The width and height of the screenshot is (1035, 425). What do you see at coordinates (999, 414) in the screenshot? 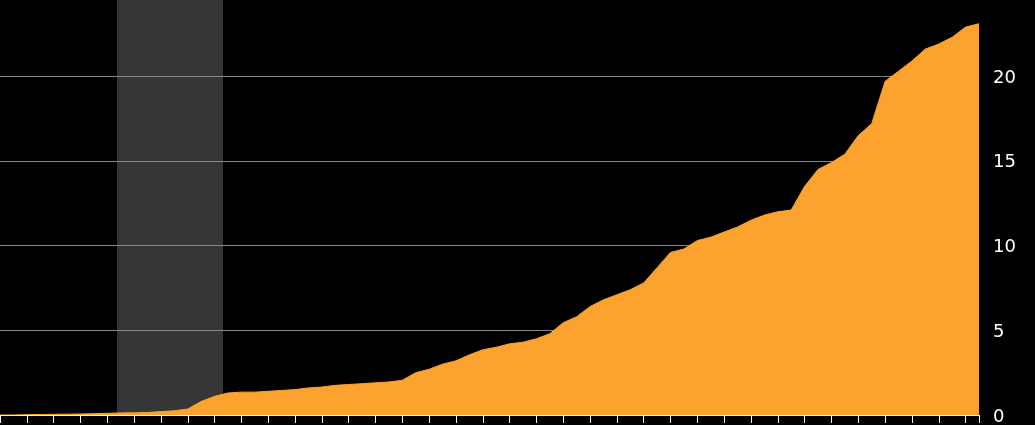
I see `y-tick-label: 0` at bounding box center [999, 414].